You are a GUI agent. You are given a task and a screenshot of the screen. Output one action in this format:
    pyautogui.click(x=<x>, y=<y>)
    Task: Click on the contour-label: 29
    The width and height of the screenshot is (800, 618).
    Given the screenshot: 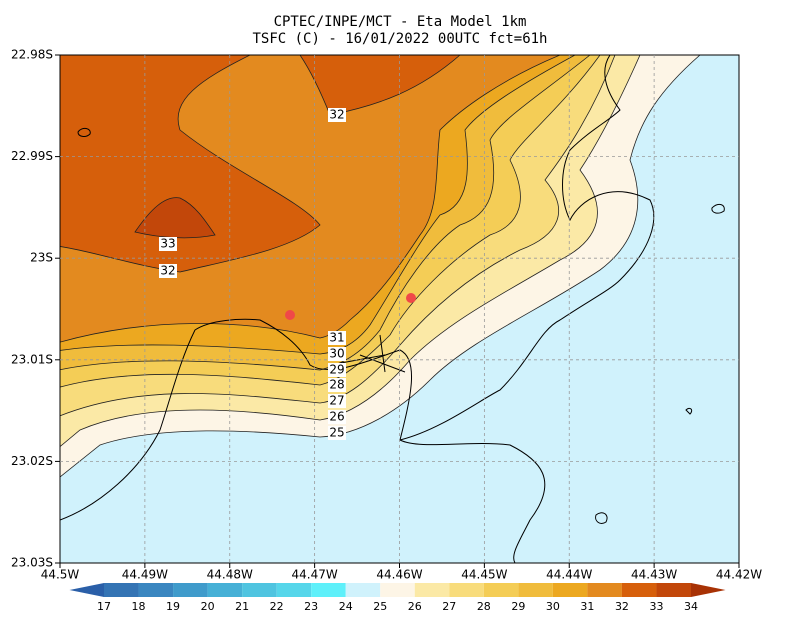 What is the action you would take?
    pyautogui.click(x=336, y=370)
    